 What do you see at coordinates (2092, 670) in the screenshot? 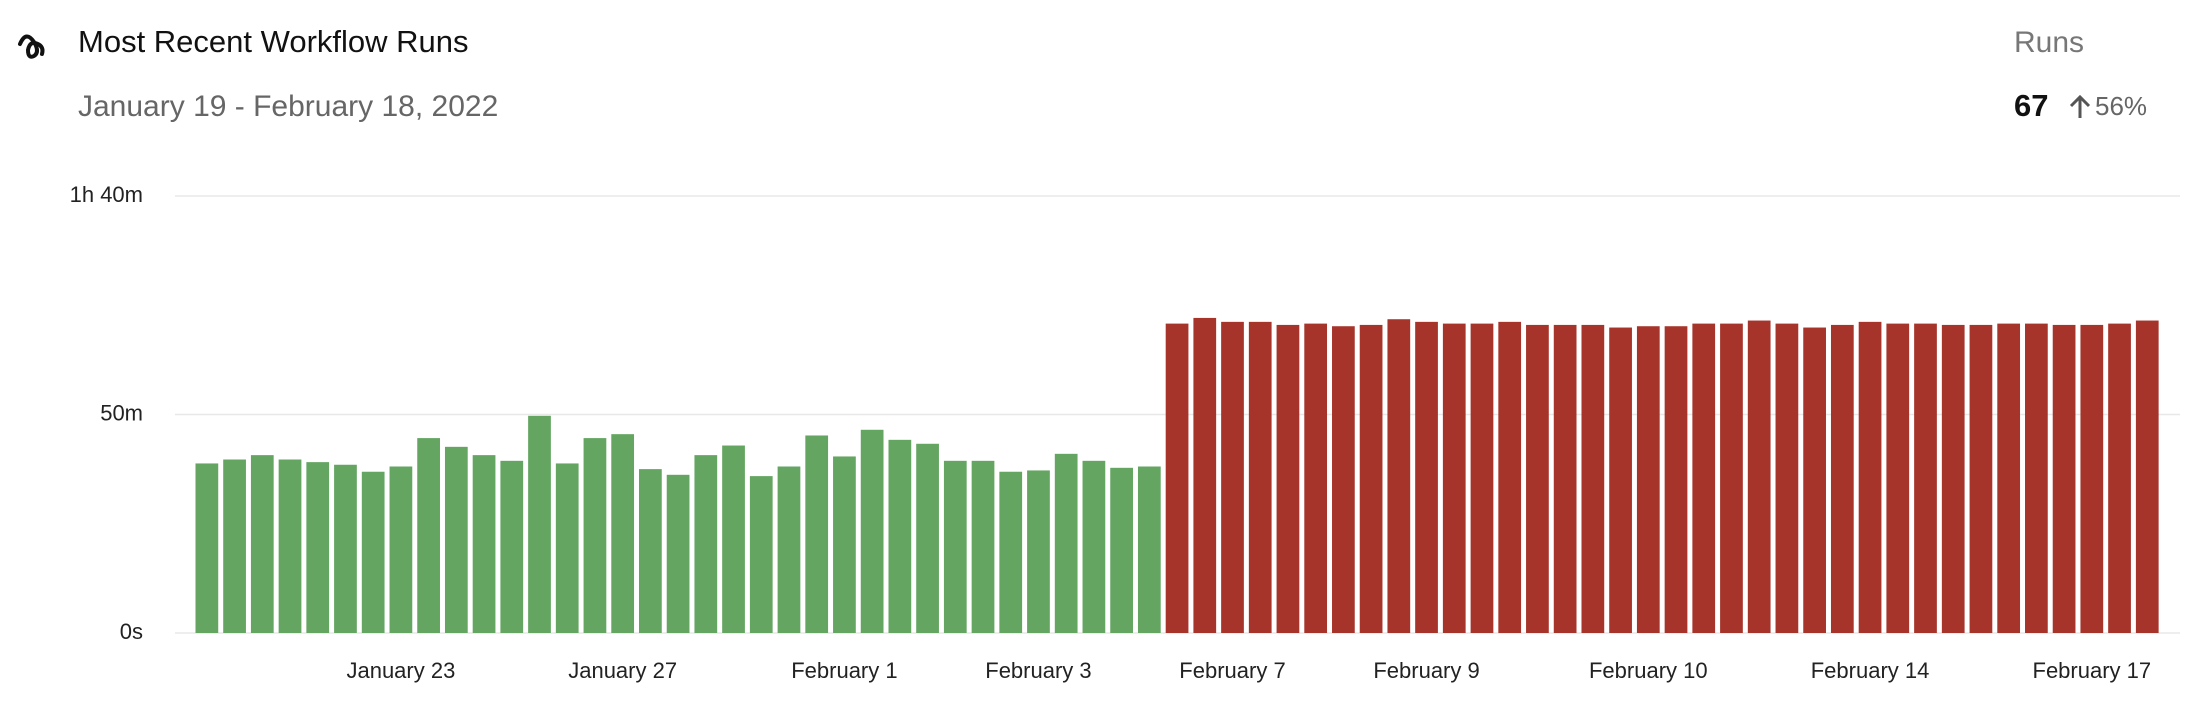
I see `x-tick-label: February 17` at bounding box center [2092, 670].